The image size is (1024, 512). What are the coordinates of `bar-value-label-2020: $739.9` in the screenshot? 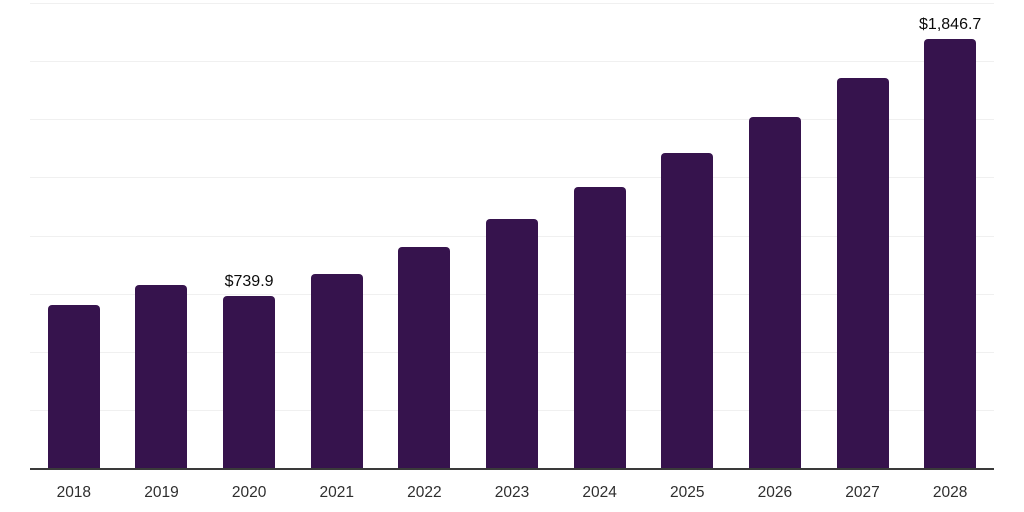 It's located at (249, 281).